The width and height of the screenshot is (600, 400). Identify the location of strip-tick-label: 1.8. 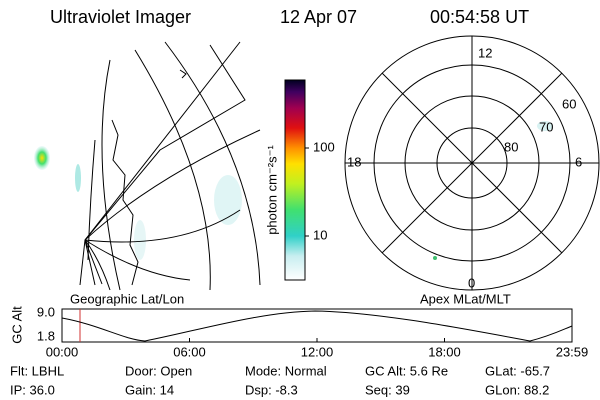
(46, 335).